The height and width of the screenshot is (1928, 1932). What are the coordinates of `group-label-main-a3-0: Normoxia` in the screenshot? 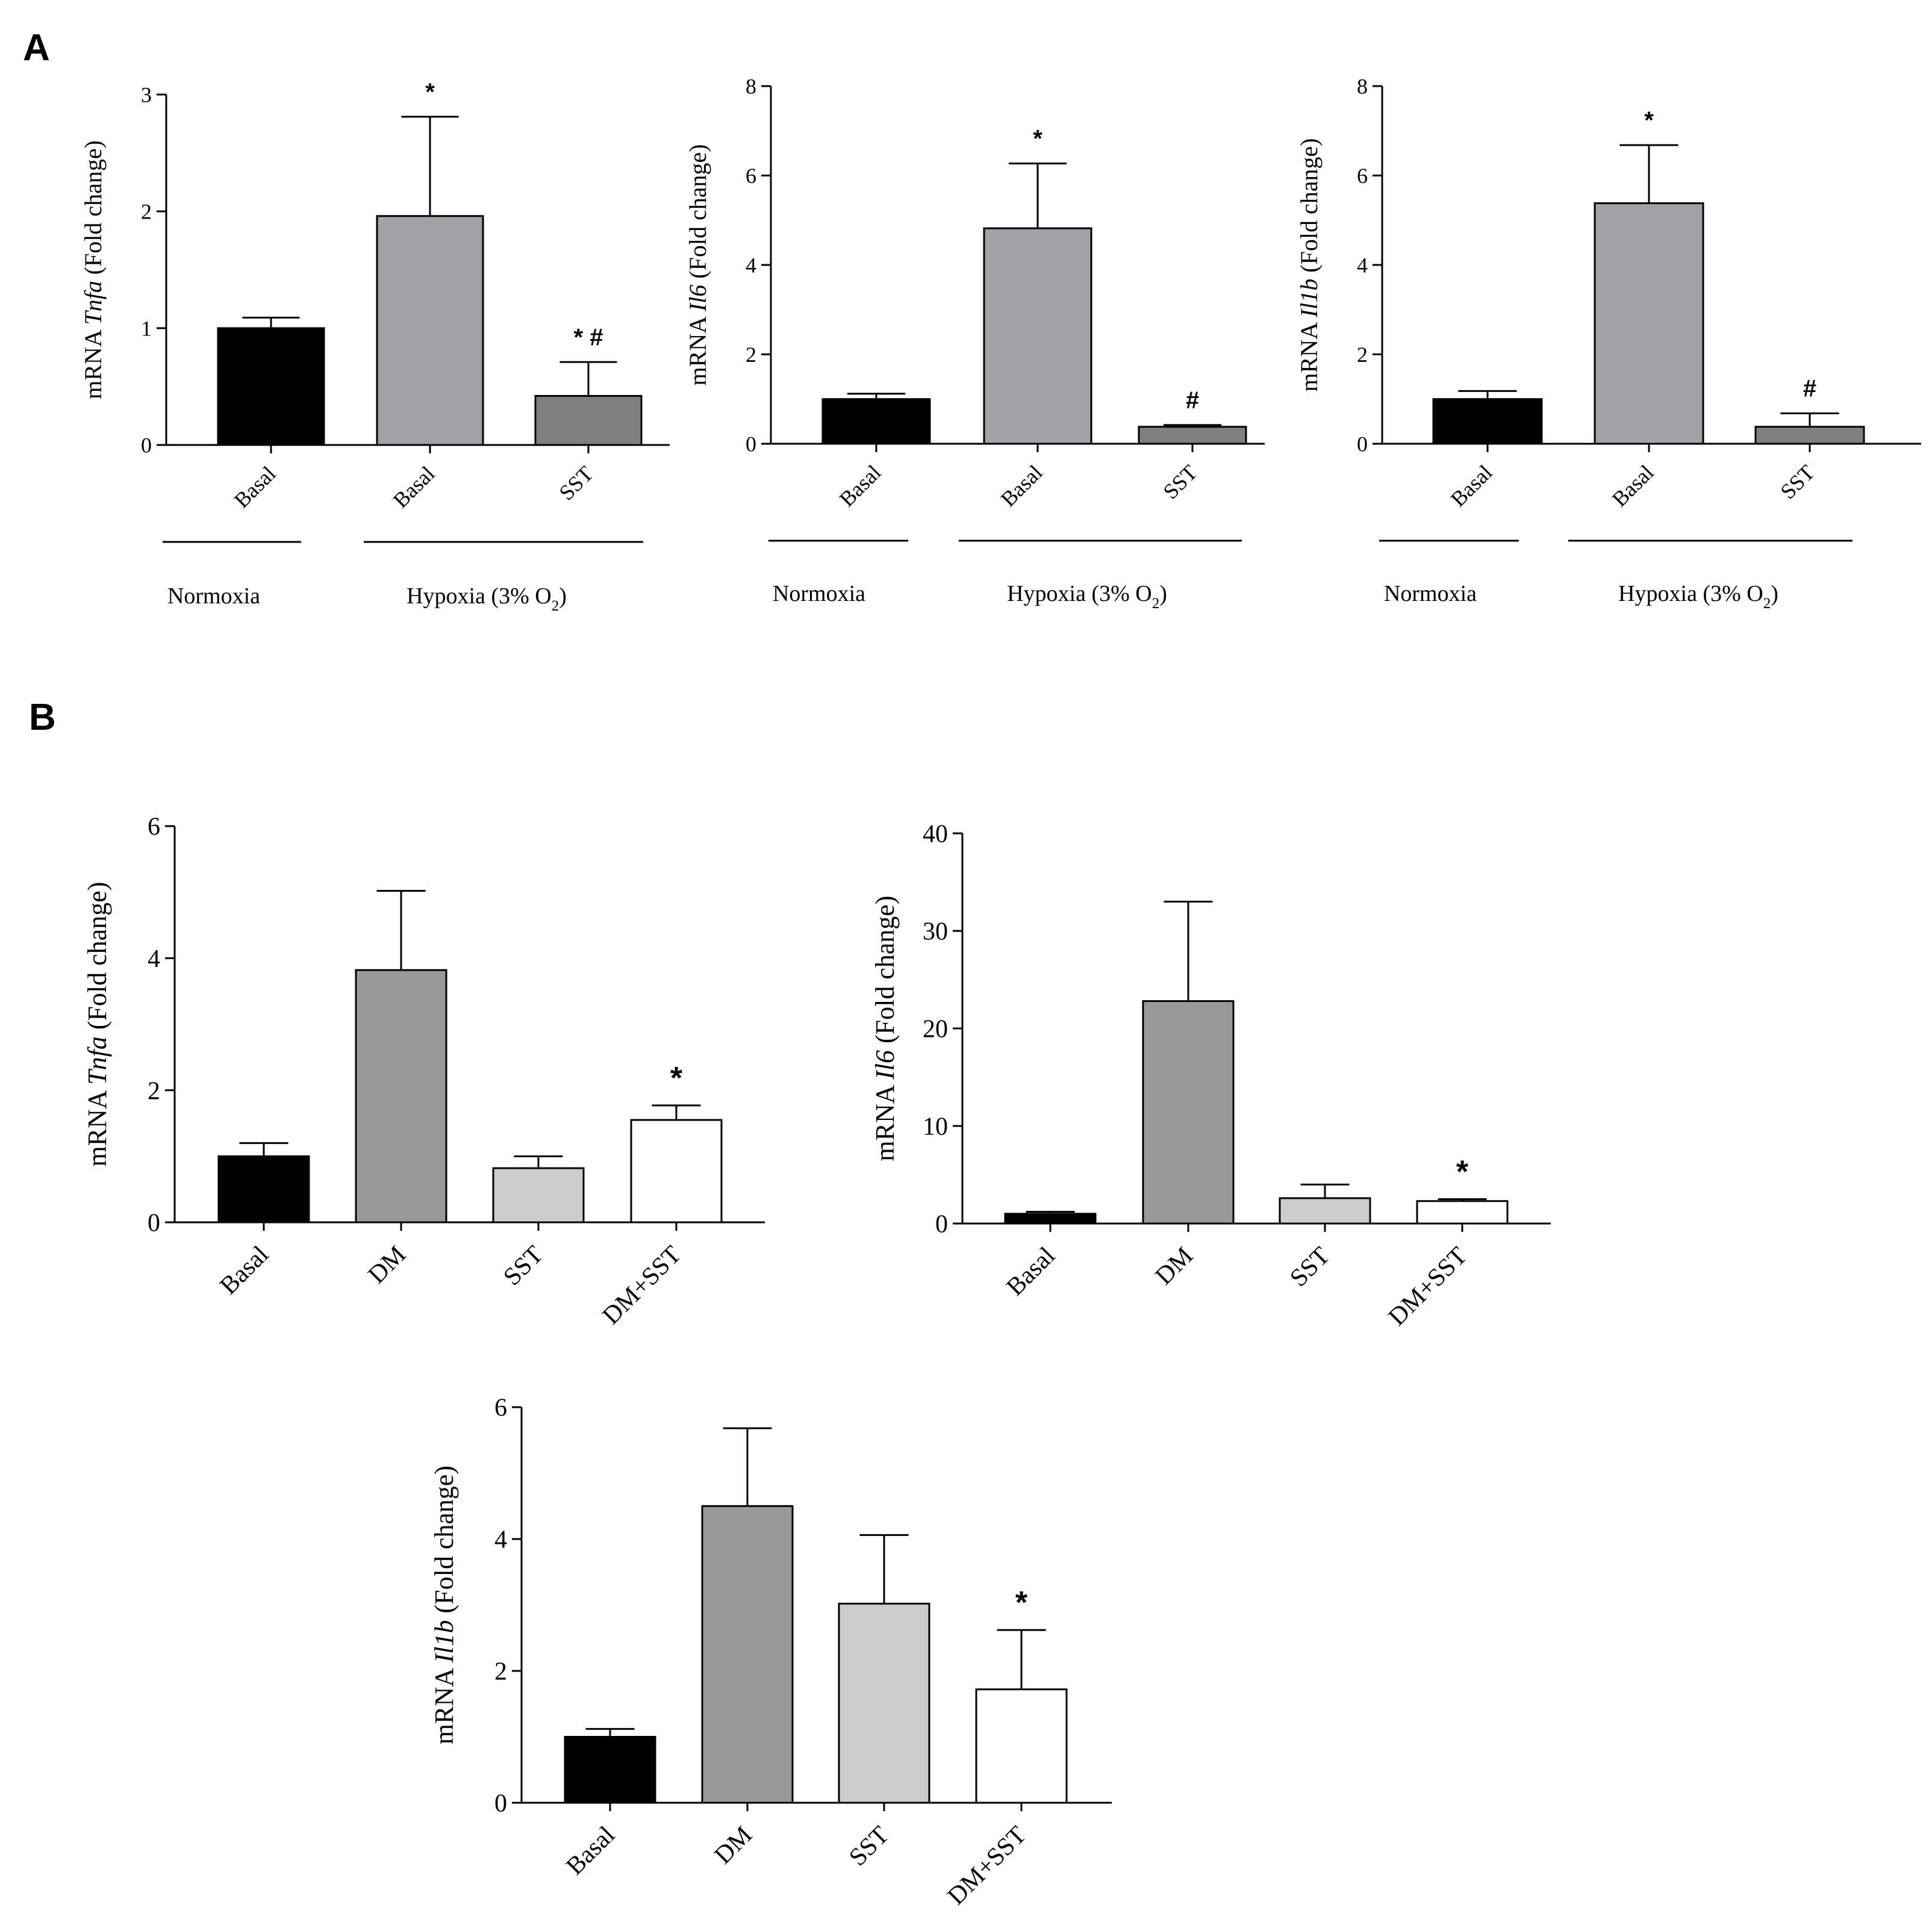 It's located at (1430, 594).